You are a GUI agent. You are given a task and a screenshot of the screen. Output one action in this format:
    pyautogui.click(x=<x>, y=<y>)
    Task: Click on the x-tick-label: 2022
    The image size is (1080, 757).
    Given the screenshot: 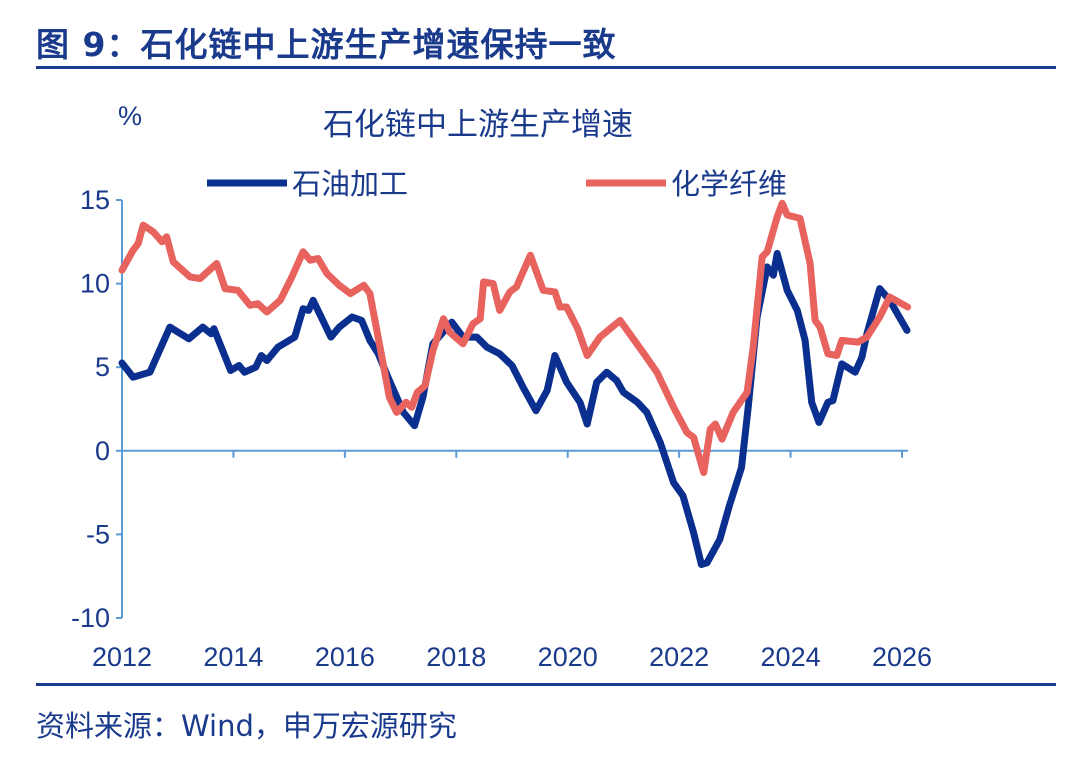 What is the action you would take?
    pyautogui.click(x=679, y=657)
    